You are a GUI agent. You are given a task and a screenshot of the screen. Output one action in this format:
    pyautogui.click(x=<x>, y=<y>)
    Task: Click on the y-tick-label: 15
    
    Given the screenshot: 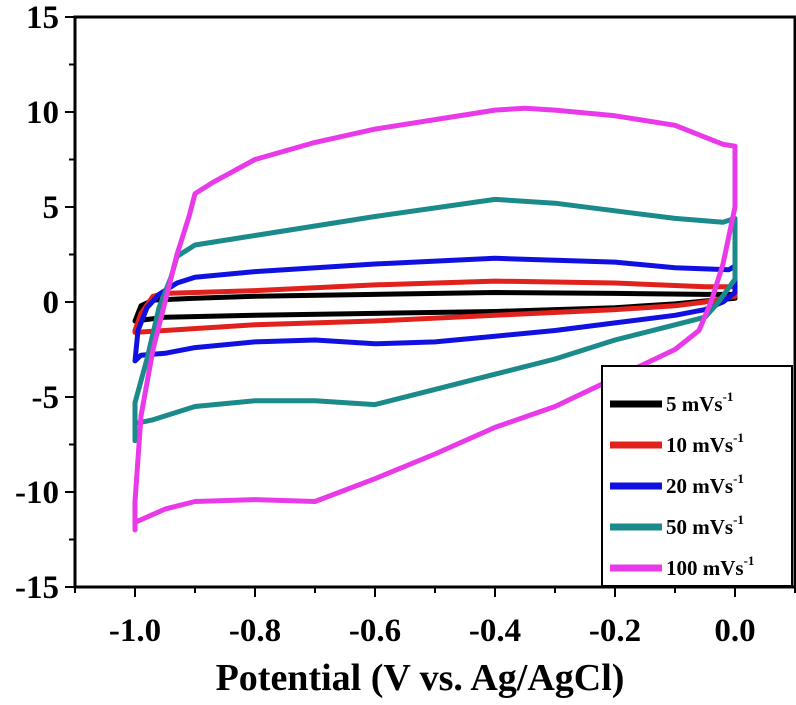 What is the action you would take?
    pyautogui.click(x=42, y=18)
    